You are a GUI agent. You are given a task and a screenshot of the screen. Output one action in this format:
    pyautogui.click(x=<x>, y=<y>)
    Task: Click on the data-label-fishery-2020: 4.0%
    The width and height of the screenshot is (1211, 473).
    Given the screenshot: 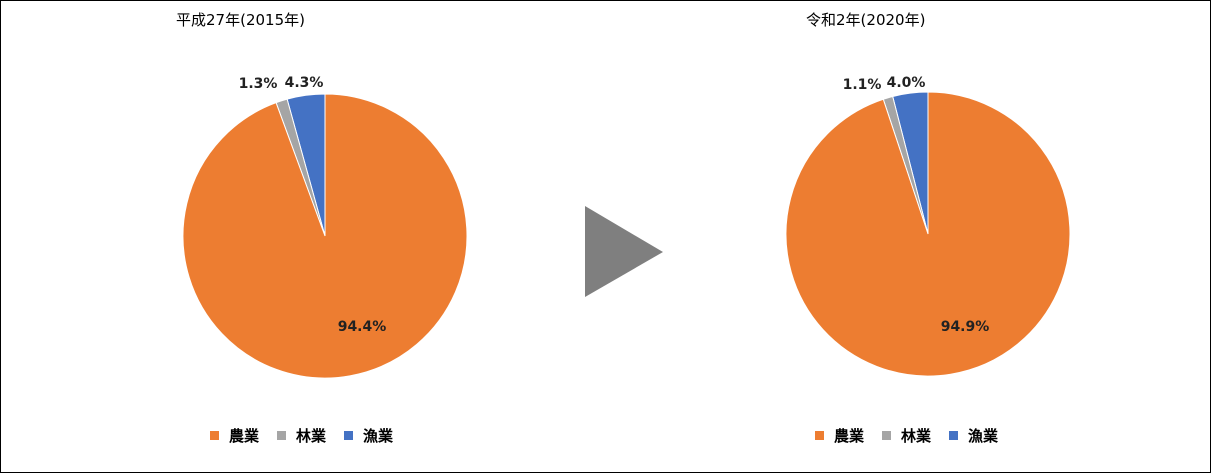 What is the action you would take?
    pyautogui.click(x=906, y=83)
    